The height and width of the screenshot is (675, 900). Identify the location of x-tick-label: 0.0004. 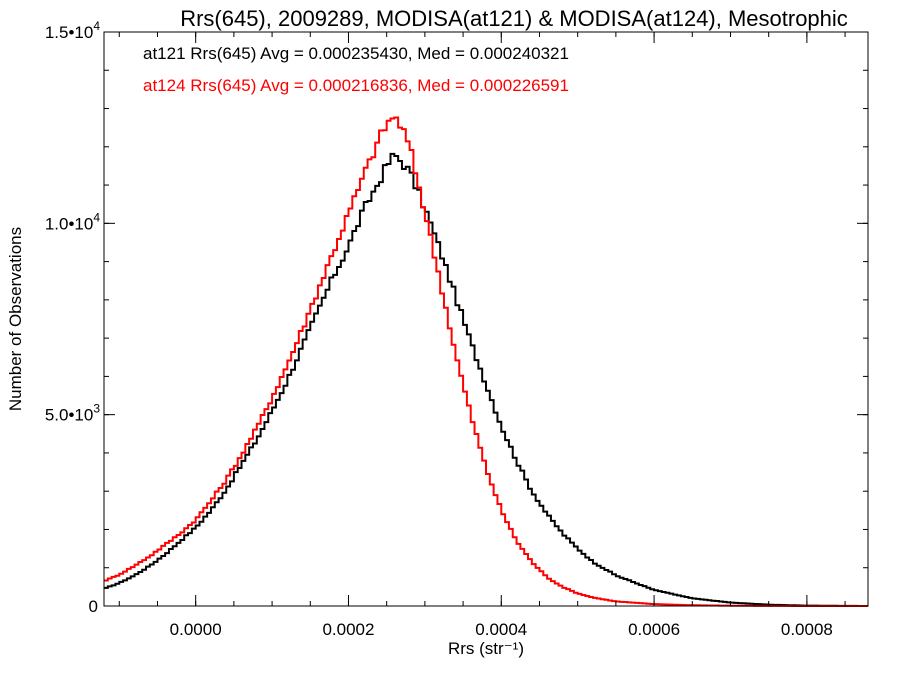
(501, 629).